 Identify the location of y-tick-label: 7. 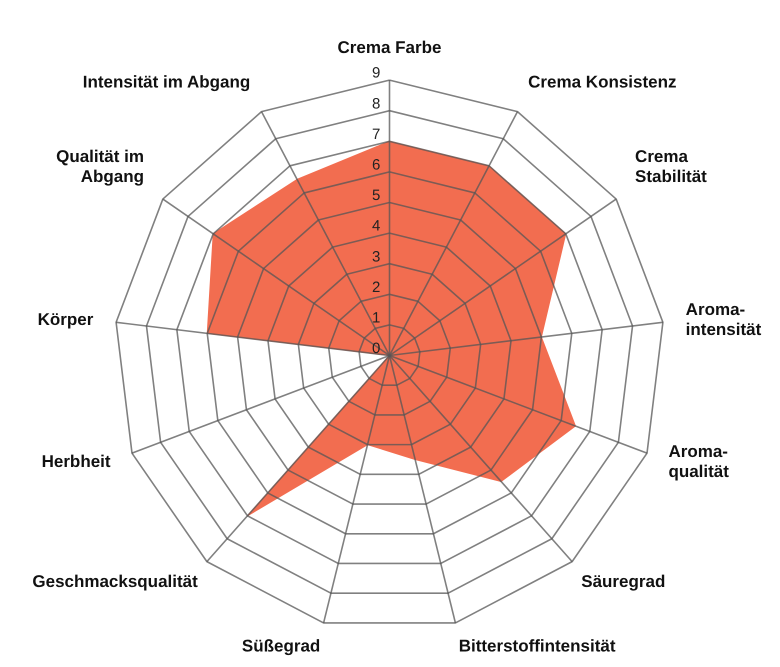
(376, 134).